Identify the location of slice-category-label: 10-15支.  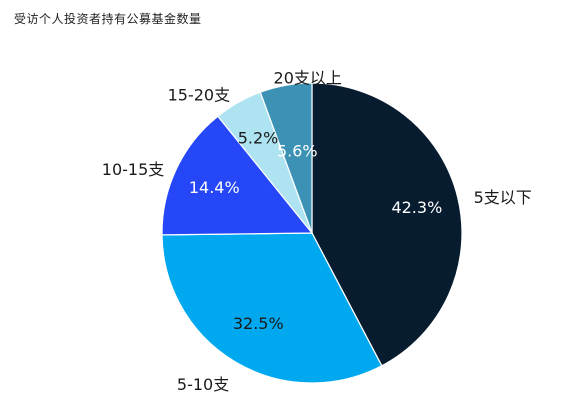
(133, 169).